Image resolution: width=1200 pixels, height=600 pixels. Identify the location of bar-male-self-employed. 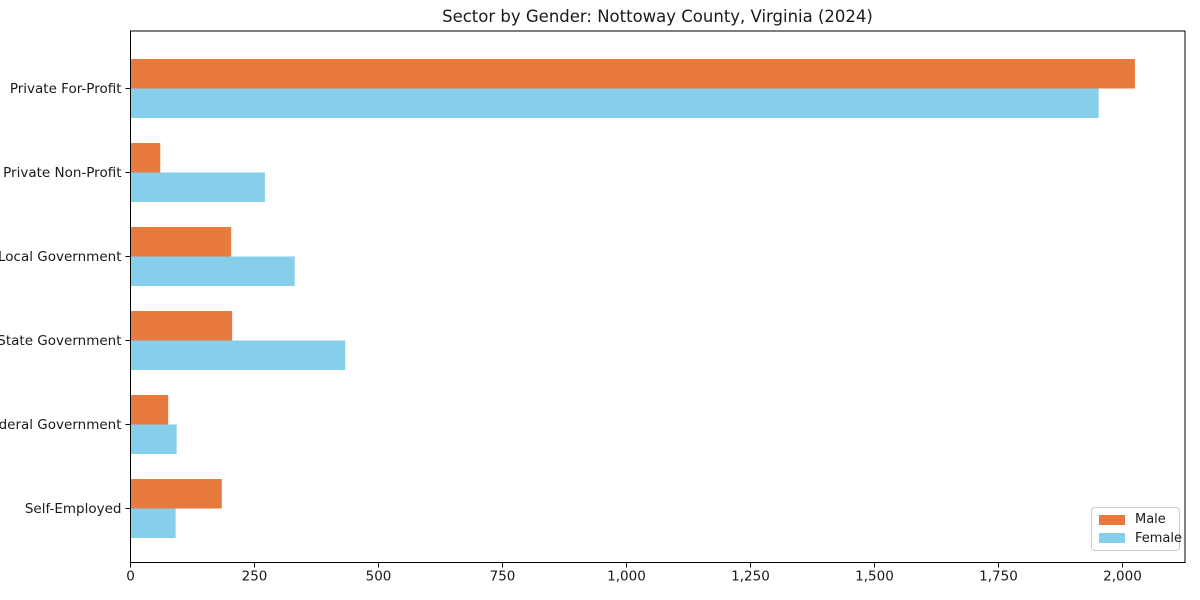
(176, 494).